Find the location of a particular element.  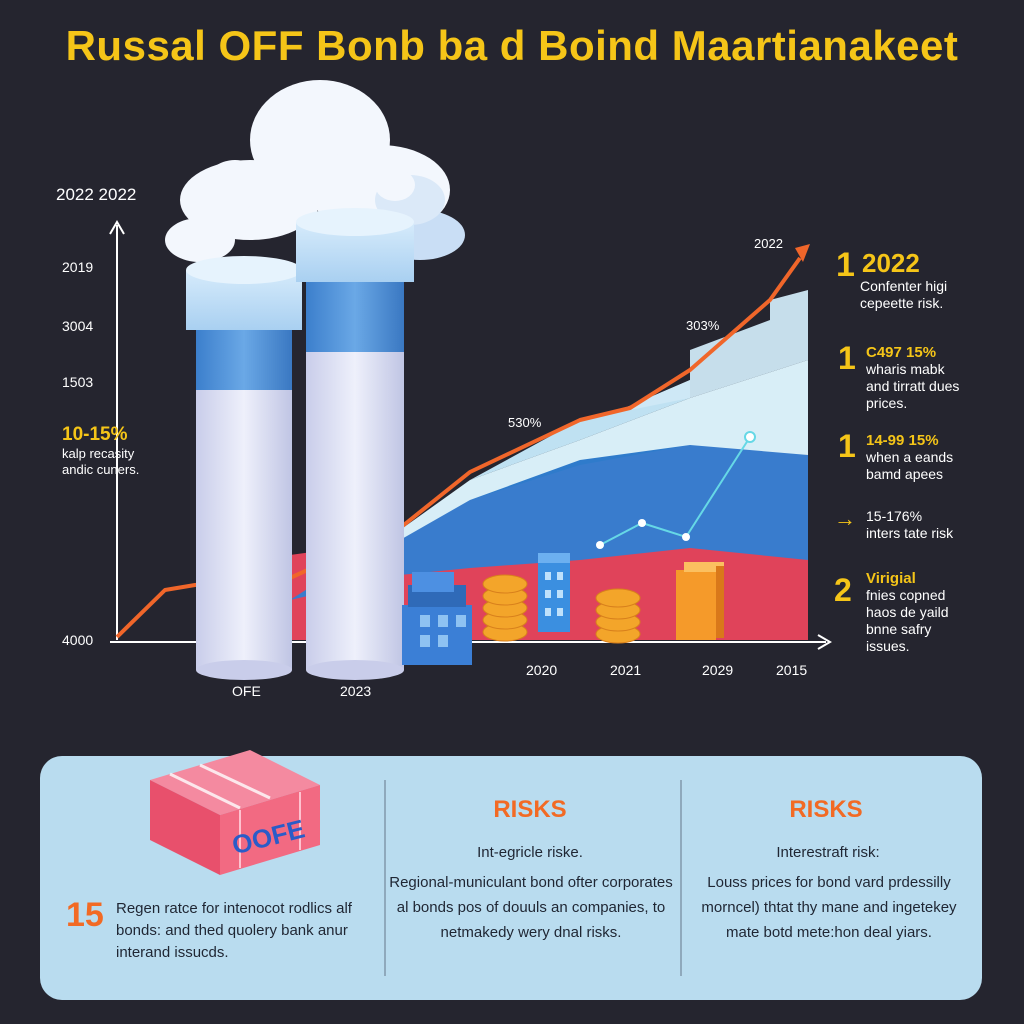

y-tick: 3004 is located at coordinates (78, 326).